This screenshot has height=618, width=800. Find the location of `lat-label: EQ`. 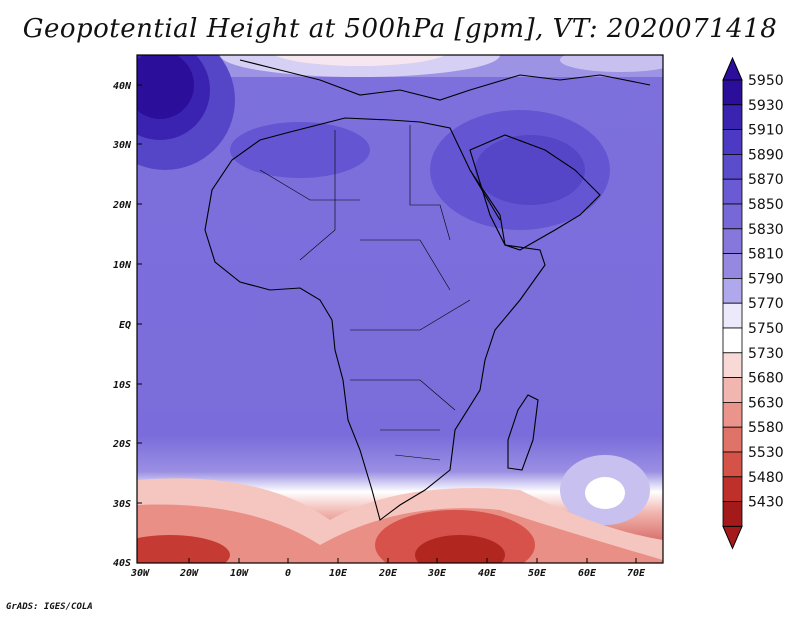

lat-label: EQ is located at coordinates (125, 325).